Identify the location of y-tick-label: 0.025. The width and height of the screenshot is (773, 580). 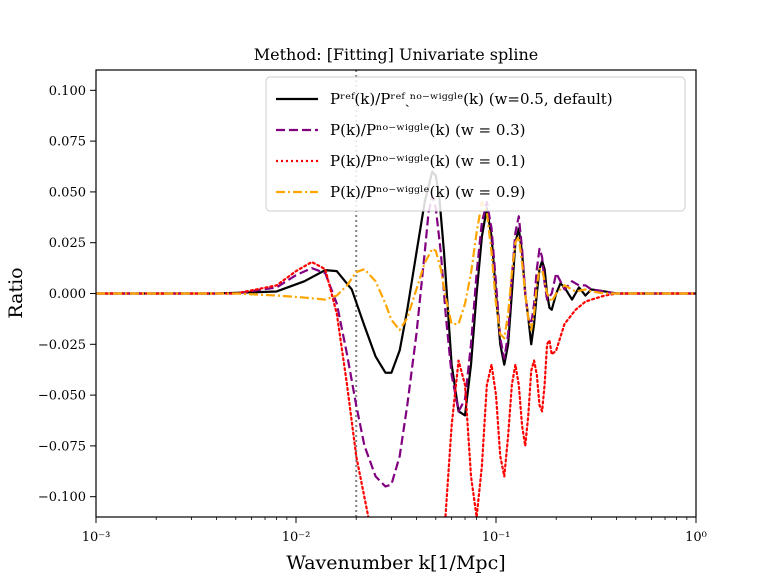
(67, 243).